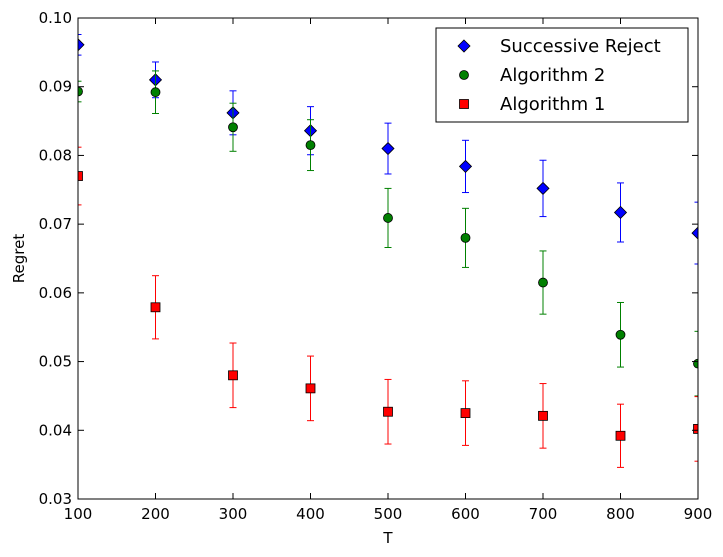  Describe the element at coordinates (55, 362) in the screenshot. I see `y-tick-label: 0.05` at that location.